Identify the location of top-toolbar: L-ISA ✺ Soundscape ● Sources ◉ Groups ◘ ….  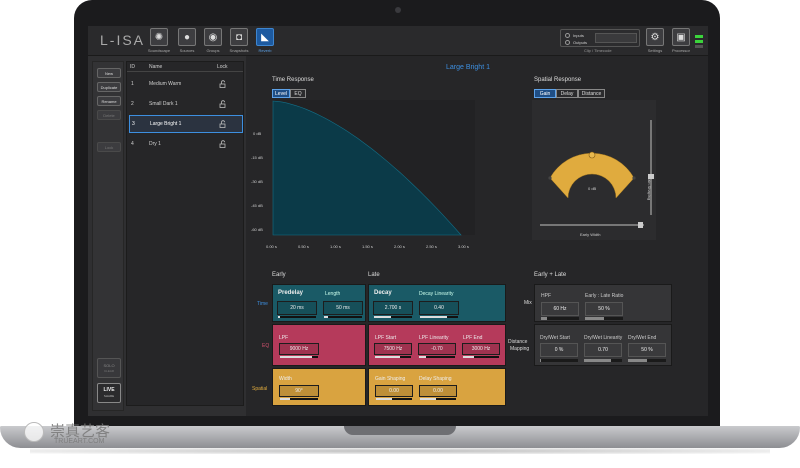
(398, 41).